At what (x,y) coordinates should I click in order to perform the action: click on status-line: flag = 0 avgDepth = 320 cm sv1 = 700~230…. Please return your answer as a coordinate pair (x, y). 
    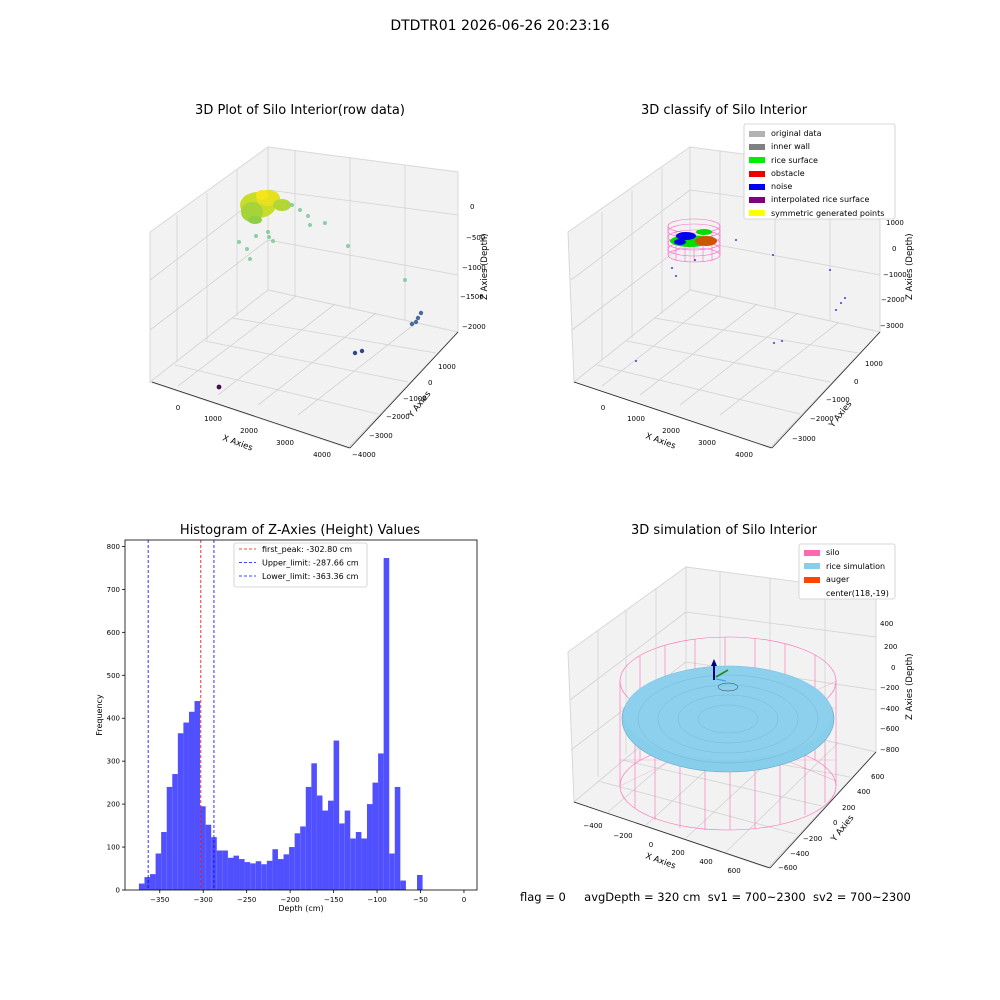
    Looking at the image, I should click on (715, 897).